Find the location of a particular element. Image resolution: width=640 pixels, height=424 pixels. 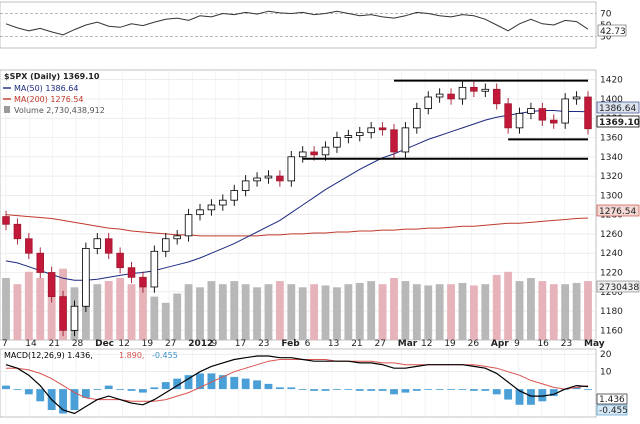

price-tick-label: 1260 is located at coordinates (611, 235).